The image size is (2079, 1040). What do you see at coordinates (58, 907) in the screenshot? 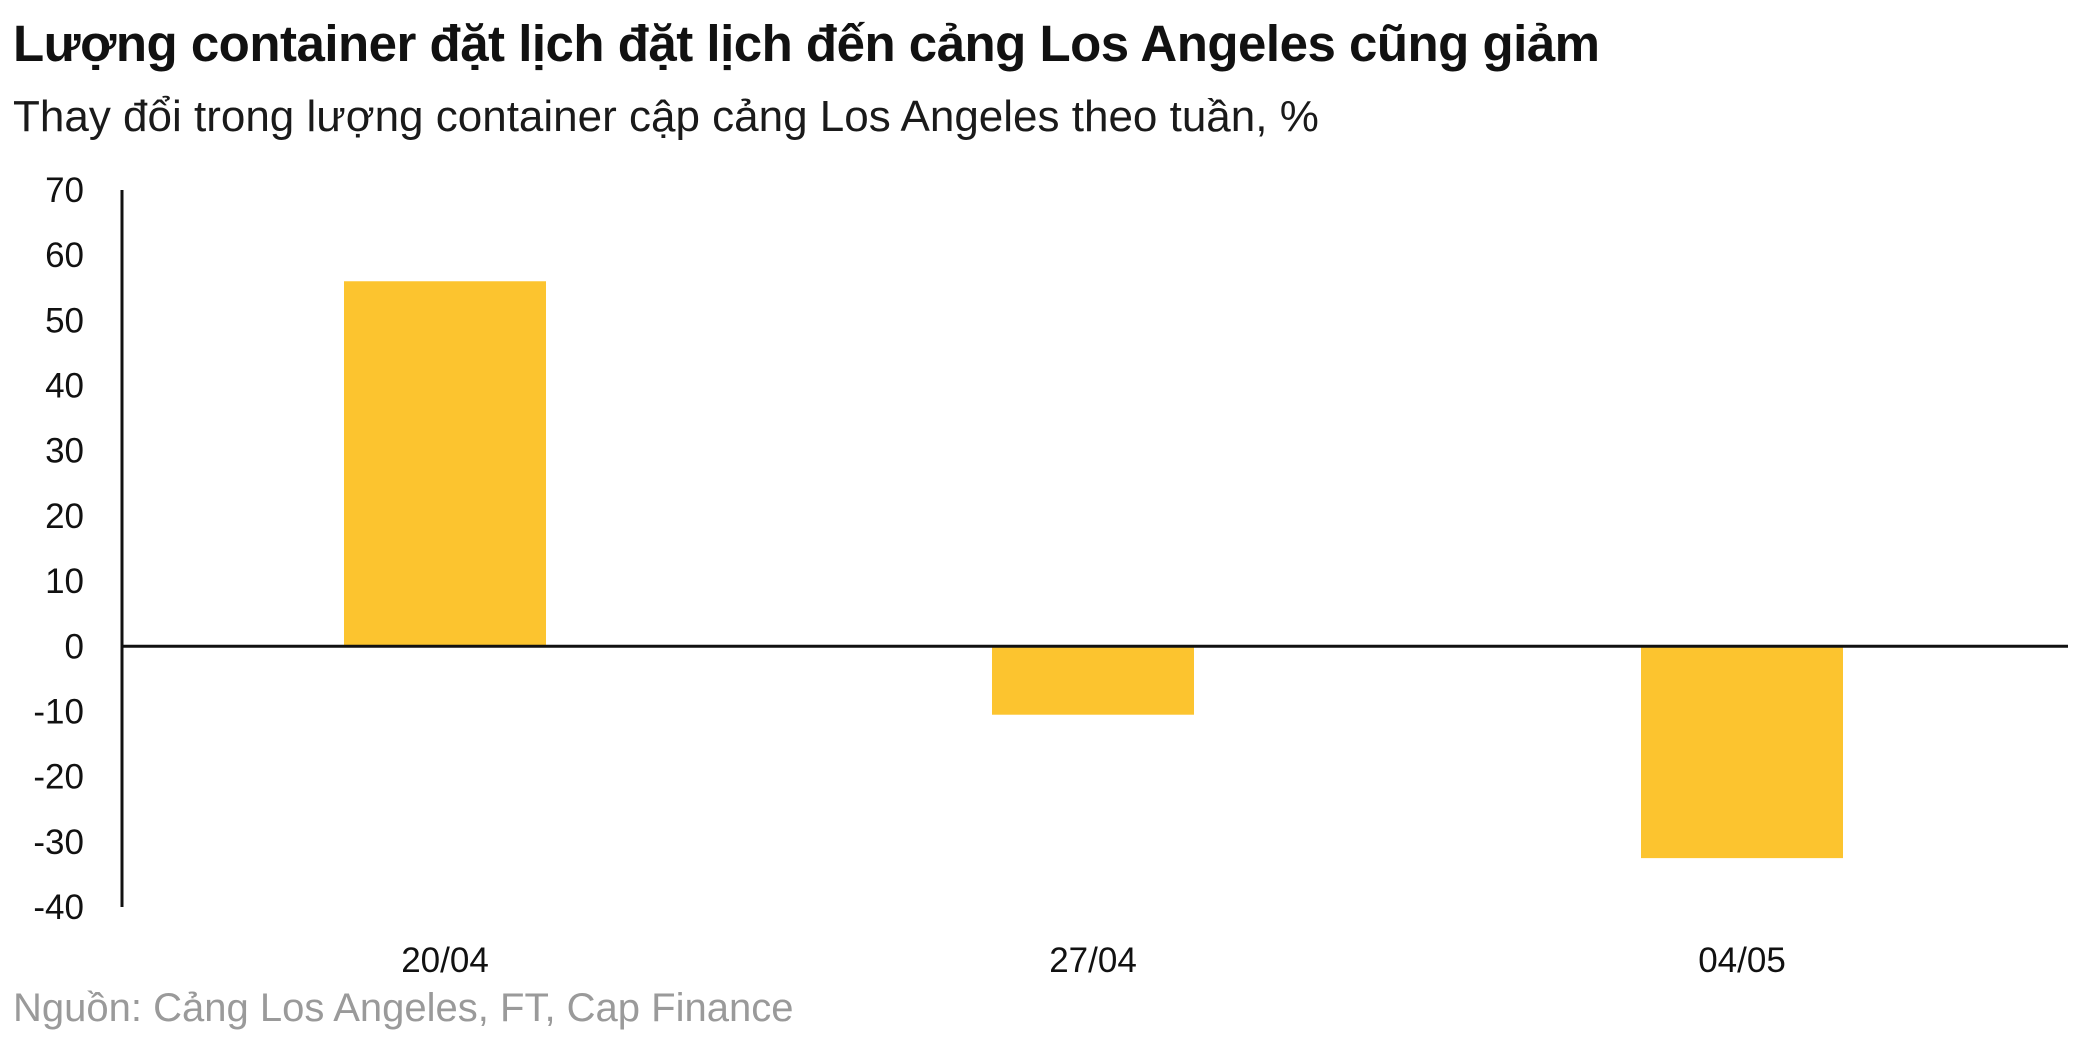
I see `y-tick-label: -40` at bounding box center [58, 907].